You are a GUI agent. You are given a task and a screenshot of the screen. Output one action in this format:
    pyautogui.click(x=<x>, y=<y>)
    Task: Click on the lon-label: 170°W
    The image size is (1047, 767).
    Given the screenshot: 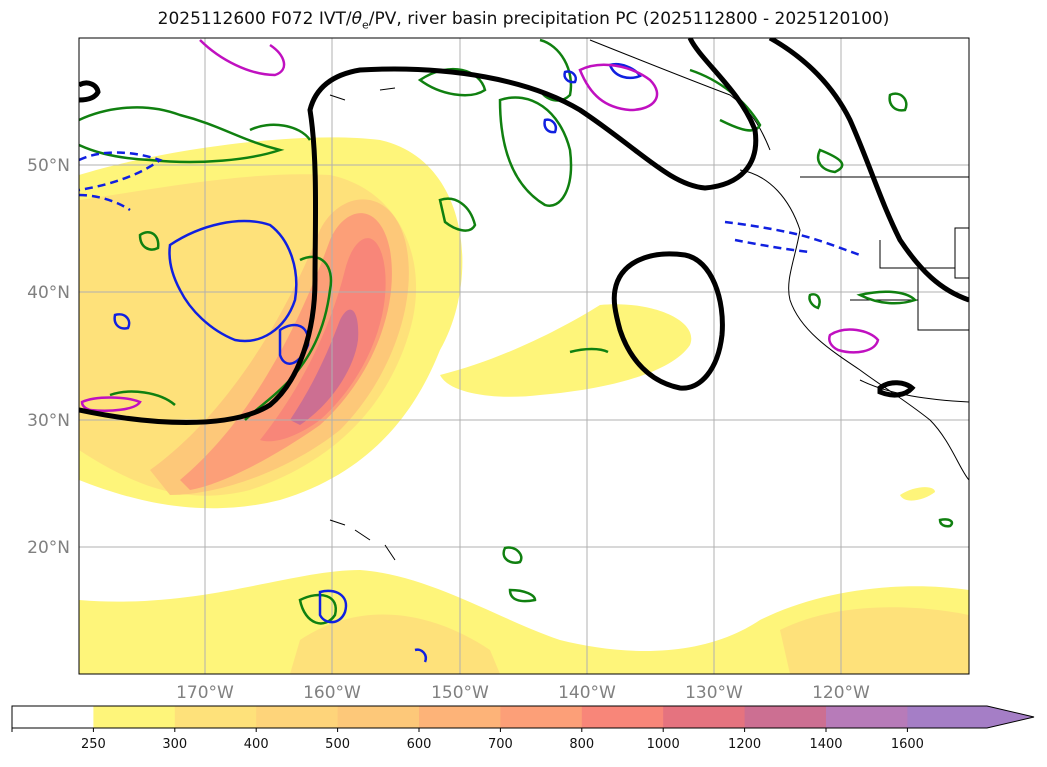 What is the action you would take?
    pyautogui.click(x=205, y=693)
    